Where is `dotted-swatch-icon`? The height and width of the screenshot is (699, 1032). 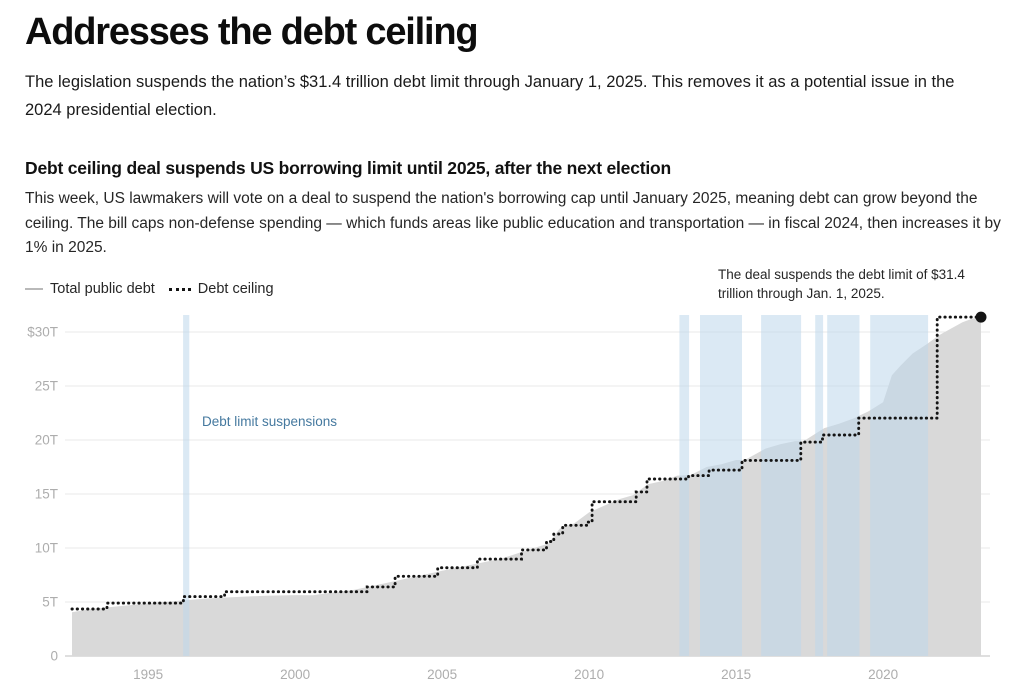
dotted-swatch-icon is located at coordinates (179, 289).